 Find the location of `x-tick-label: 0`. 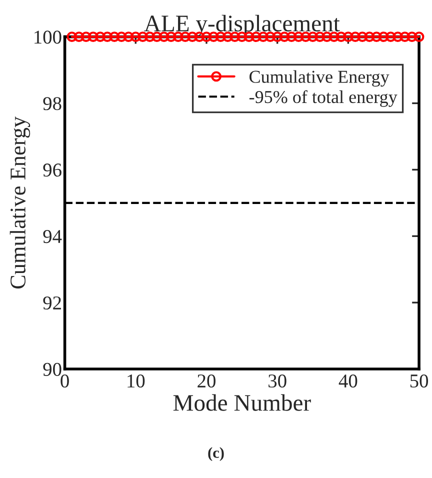

x-tick-label: 0 is located at coordinates (64, 381).